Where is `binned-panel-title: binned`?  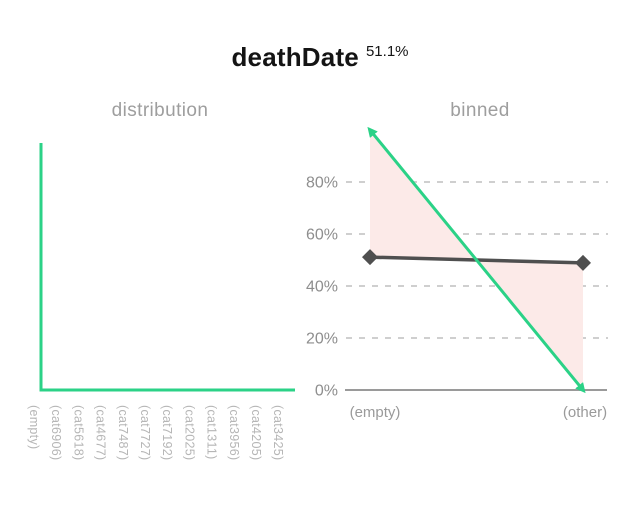
binned-panel-title: binned is located at coordinates (480, 110).